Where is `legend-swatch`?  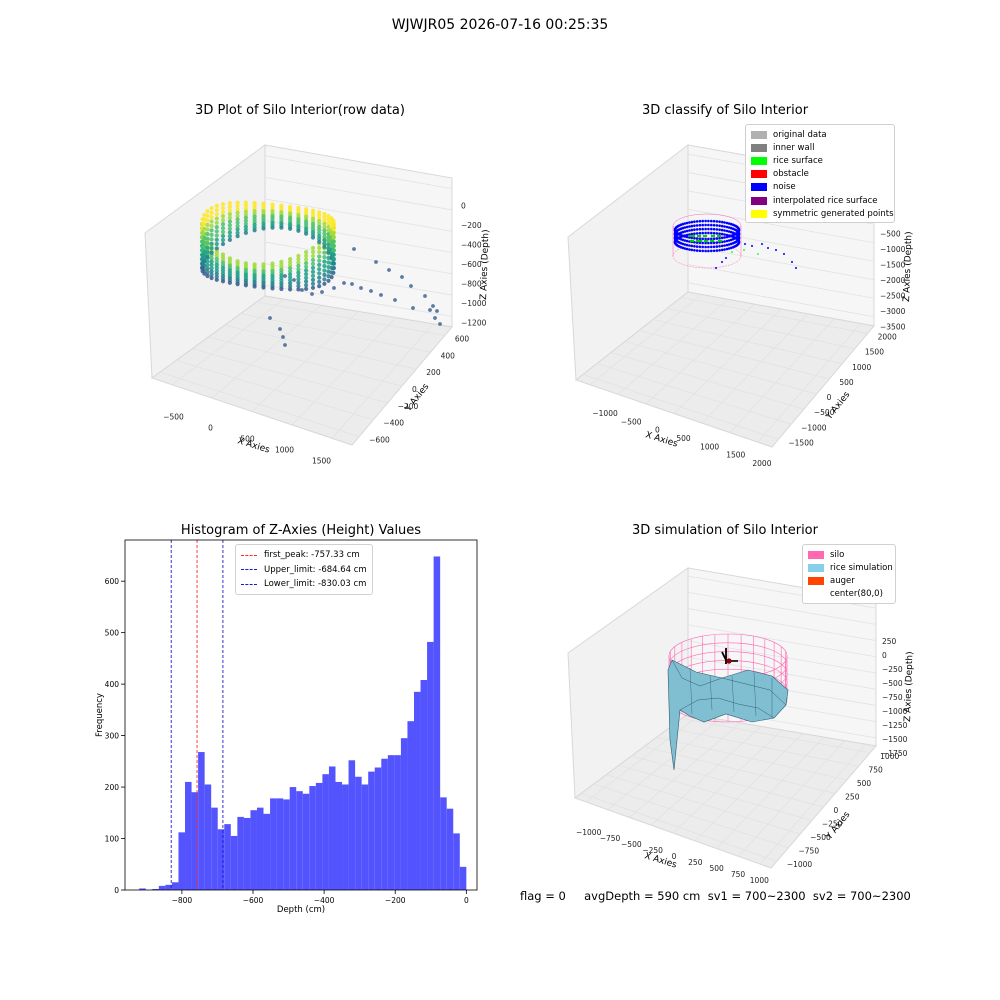
legend-swatch is located at coordinates (759, 134).